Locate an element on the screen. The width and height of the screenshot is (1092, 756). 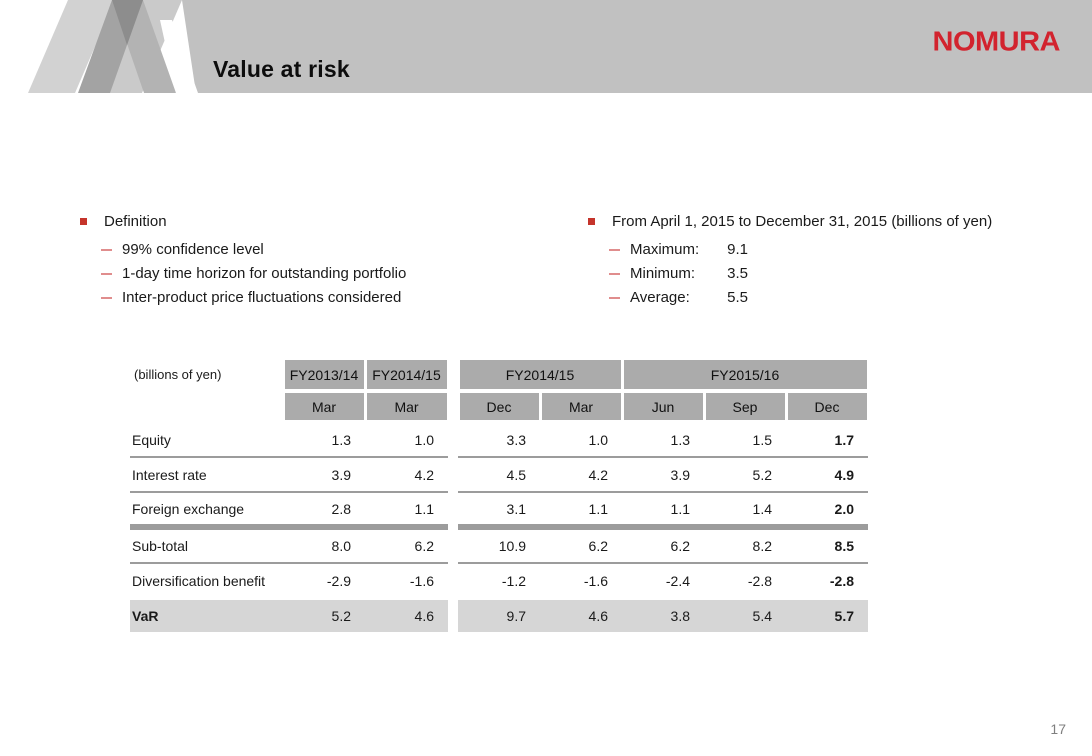
table-cell: 4.9 is located at coordinates (844, 474).